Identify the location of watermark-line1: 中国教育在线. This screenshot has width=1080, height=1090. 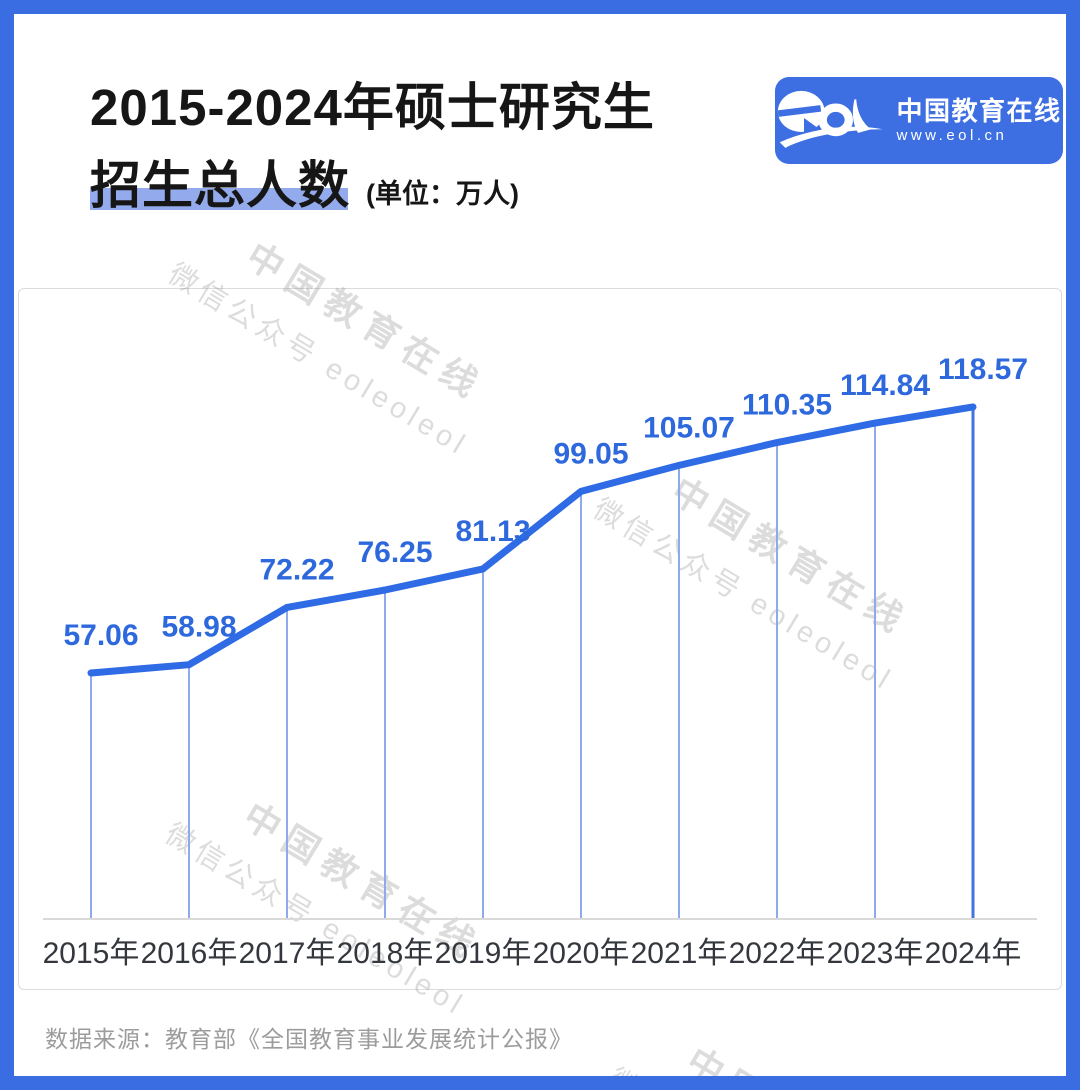
(814, 1061).